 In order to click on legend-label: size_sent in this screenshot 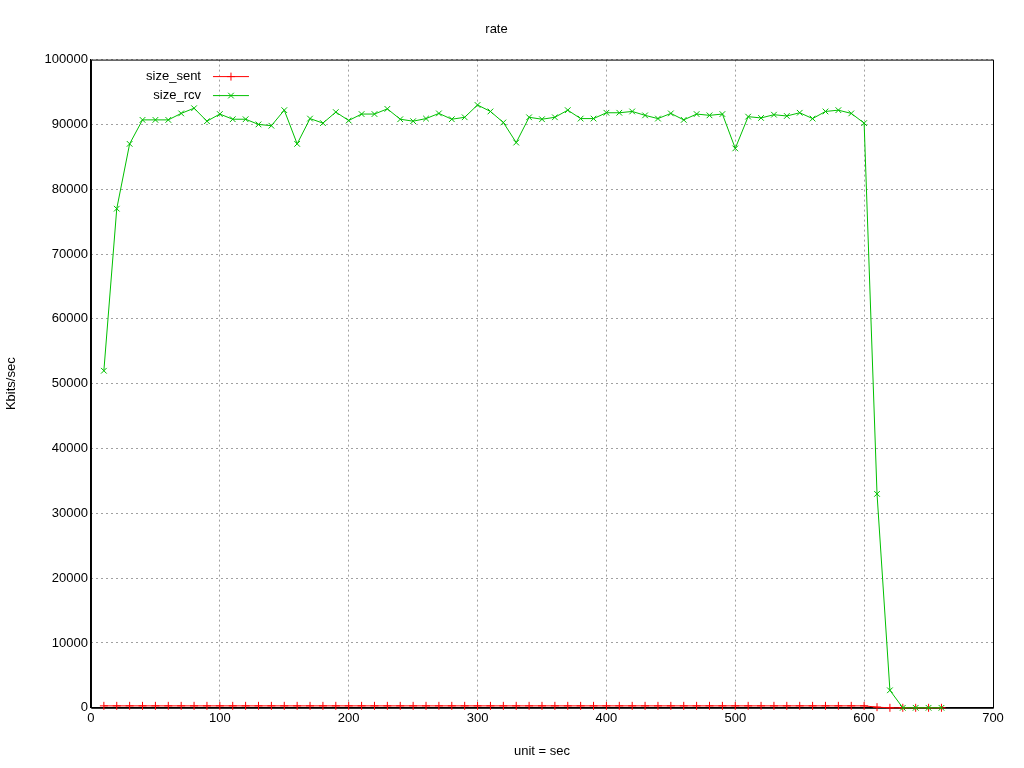, I will do `click(174, 76)`.